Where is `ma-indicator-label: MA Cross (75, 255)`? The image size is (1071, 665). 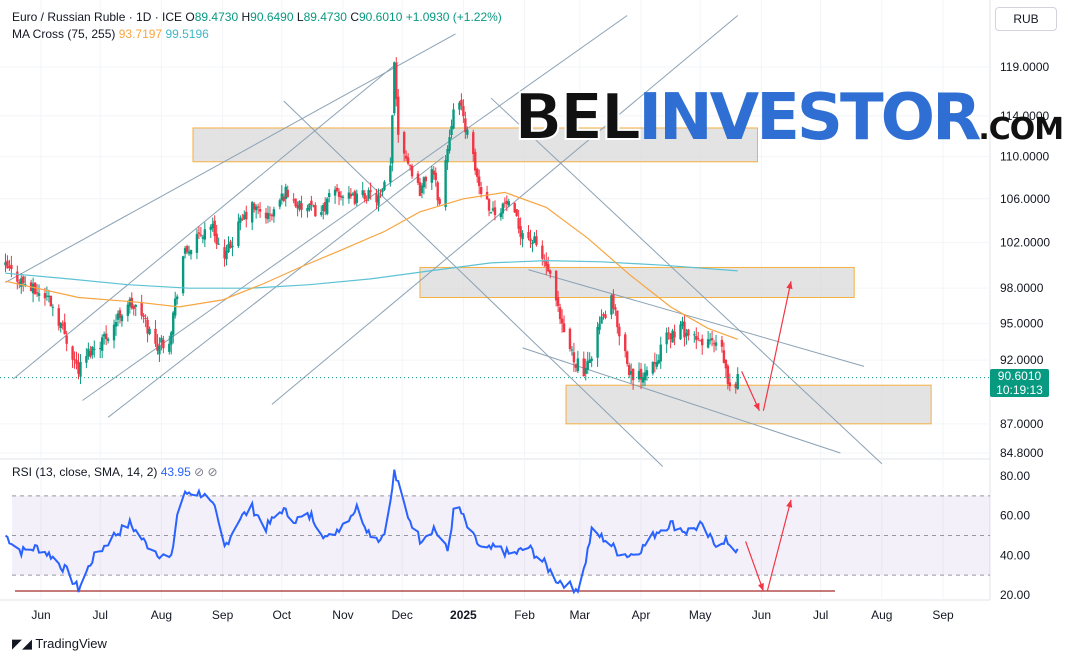 ma-indicator-label: MA Cross (75, 255) is located at coordinates (64, 34).